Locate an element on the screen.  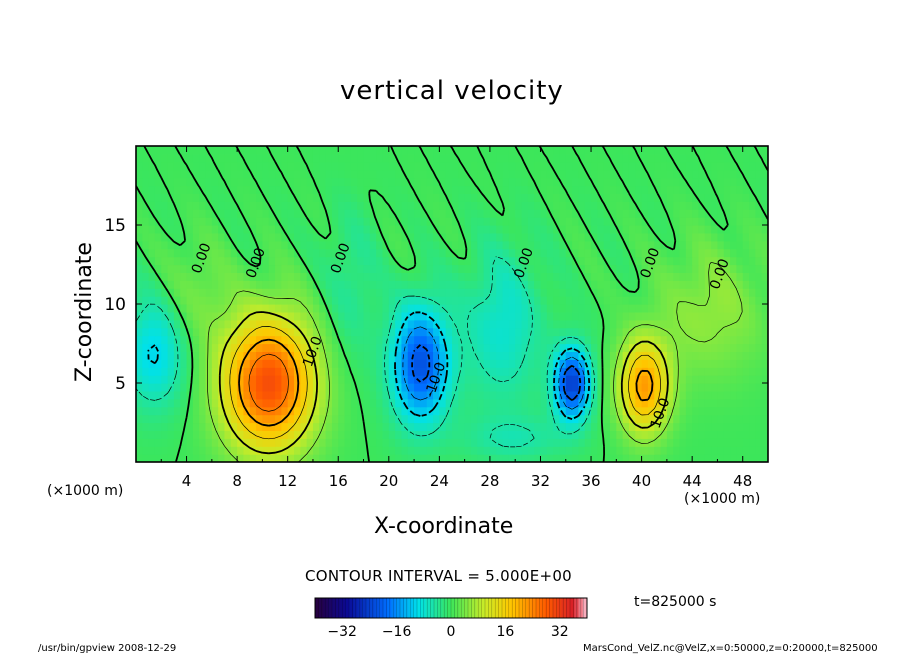
contour-level is located at coordinates (496, 372).